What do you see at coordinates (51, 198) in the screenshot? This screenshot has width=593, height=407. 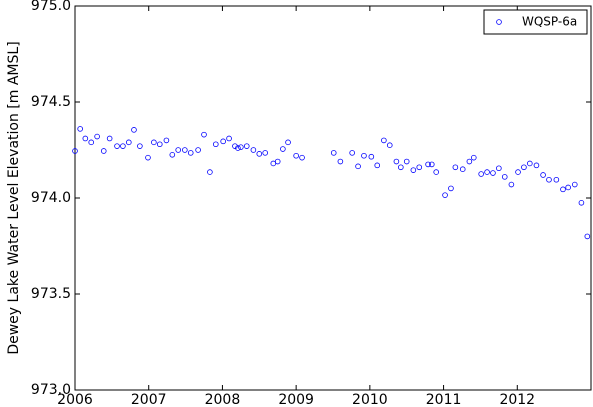 I see `y-tick-label: 974.0` at bounding box center [51, 198].